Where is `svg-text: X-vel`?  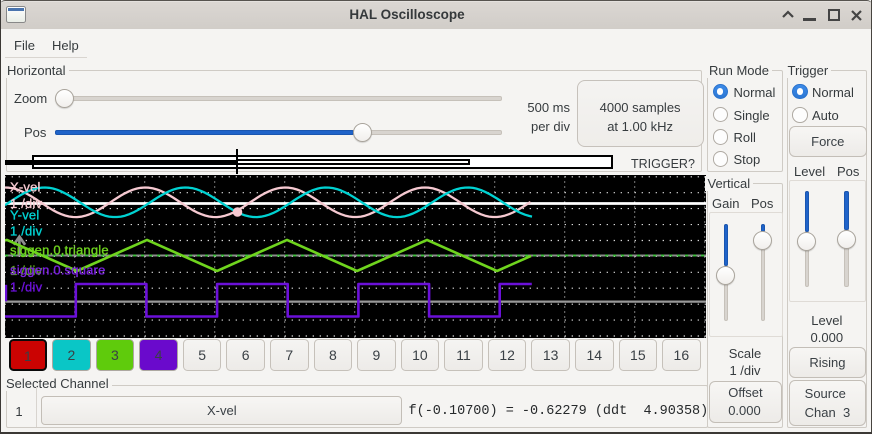 svg-text: X-vel is located at coordinates (25, 186).